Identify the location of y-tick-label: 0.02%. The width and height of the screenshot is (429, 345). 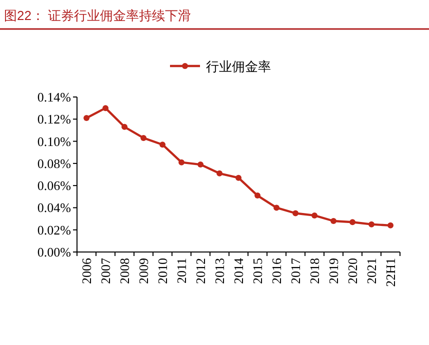
(54, 230).